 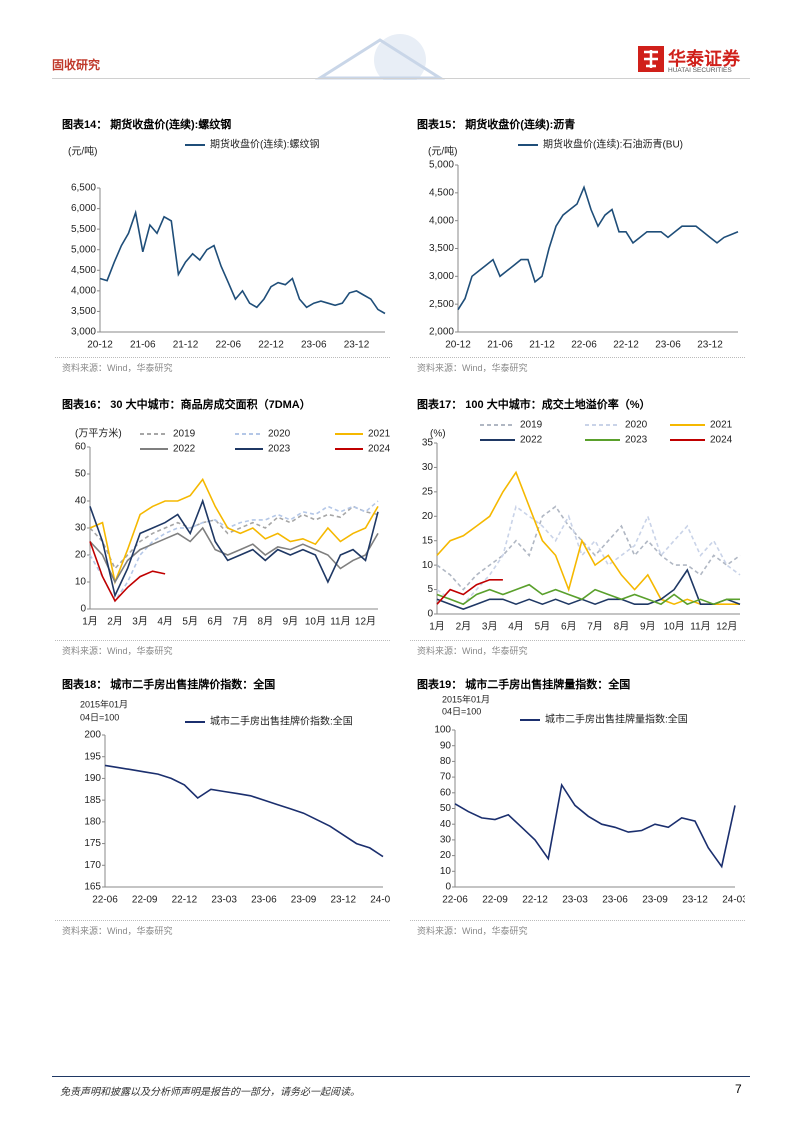 I want to click on y-tick-label: 6,000, so click(x=83, y=208).